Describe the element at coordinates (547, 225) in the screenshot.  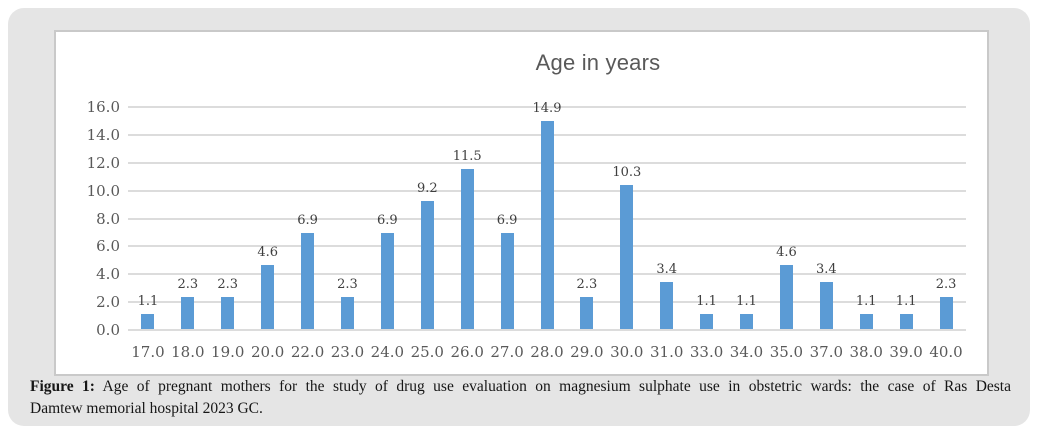
I see `bar-28.0` at that location.